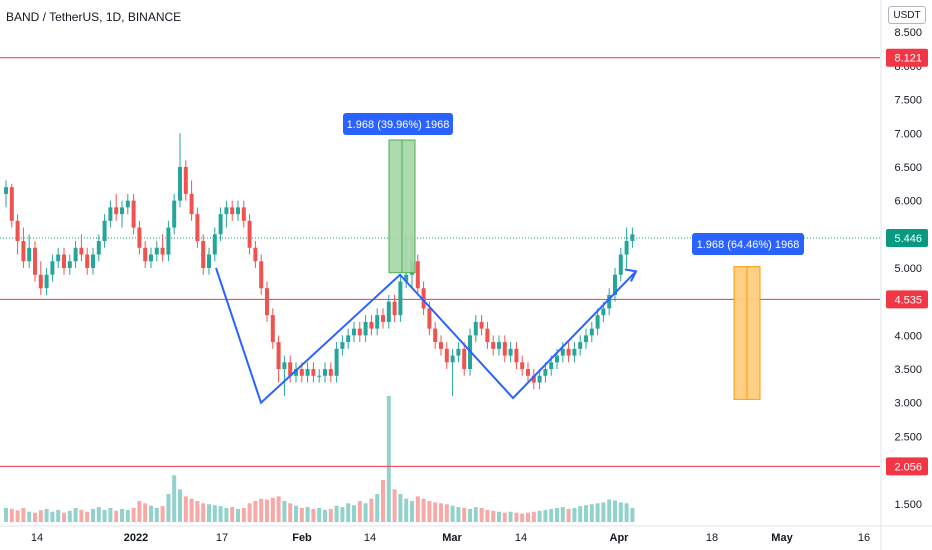 The height and width of the screenshot is (550, 932). What do you see at coordinates (908, 202) in the screenshot?
I see `price-tick-label: 6.000` at bounding box center [908, 202].